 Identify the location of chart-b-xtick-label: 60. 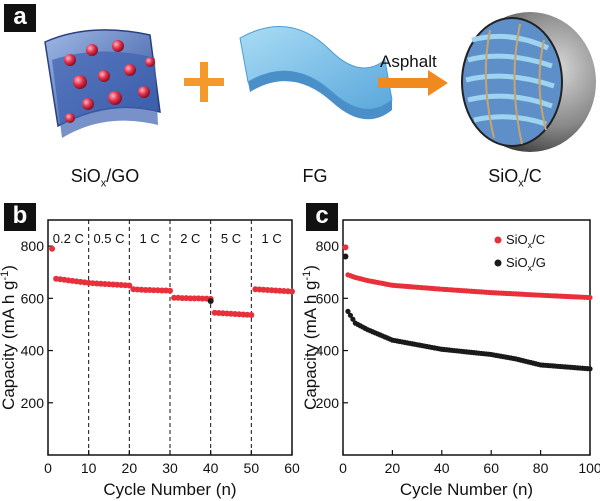
(292, 468).